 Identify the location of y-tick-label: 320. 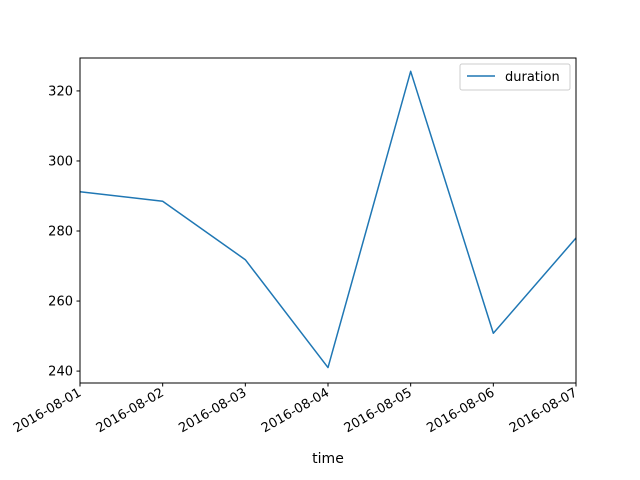
(60, 91).